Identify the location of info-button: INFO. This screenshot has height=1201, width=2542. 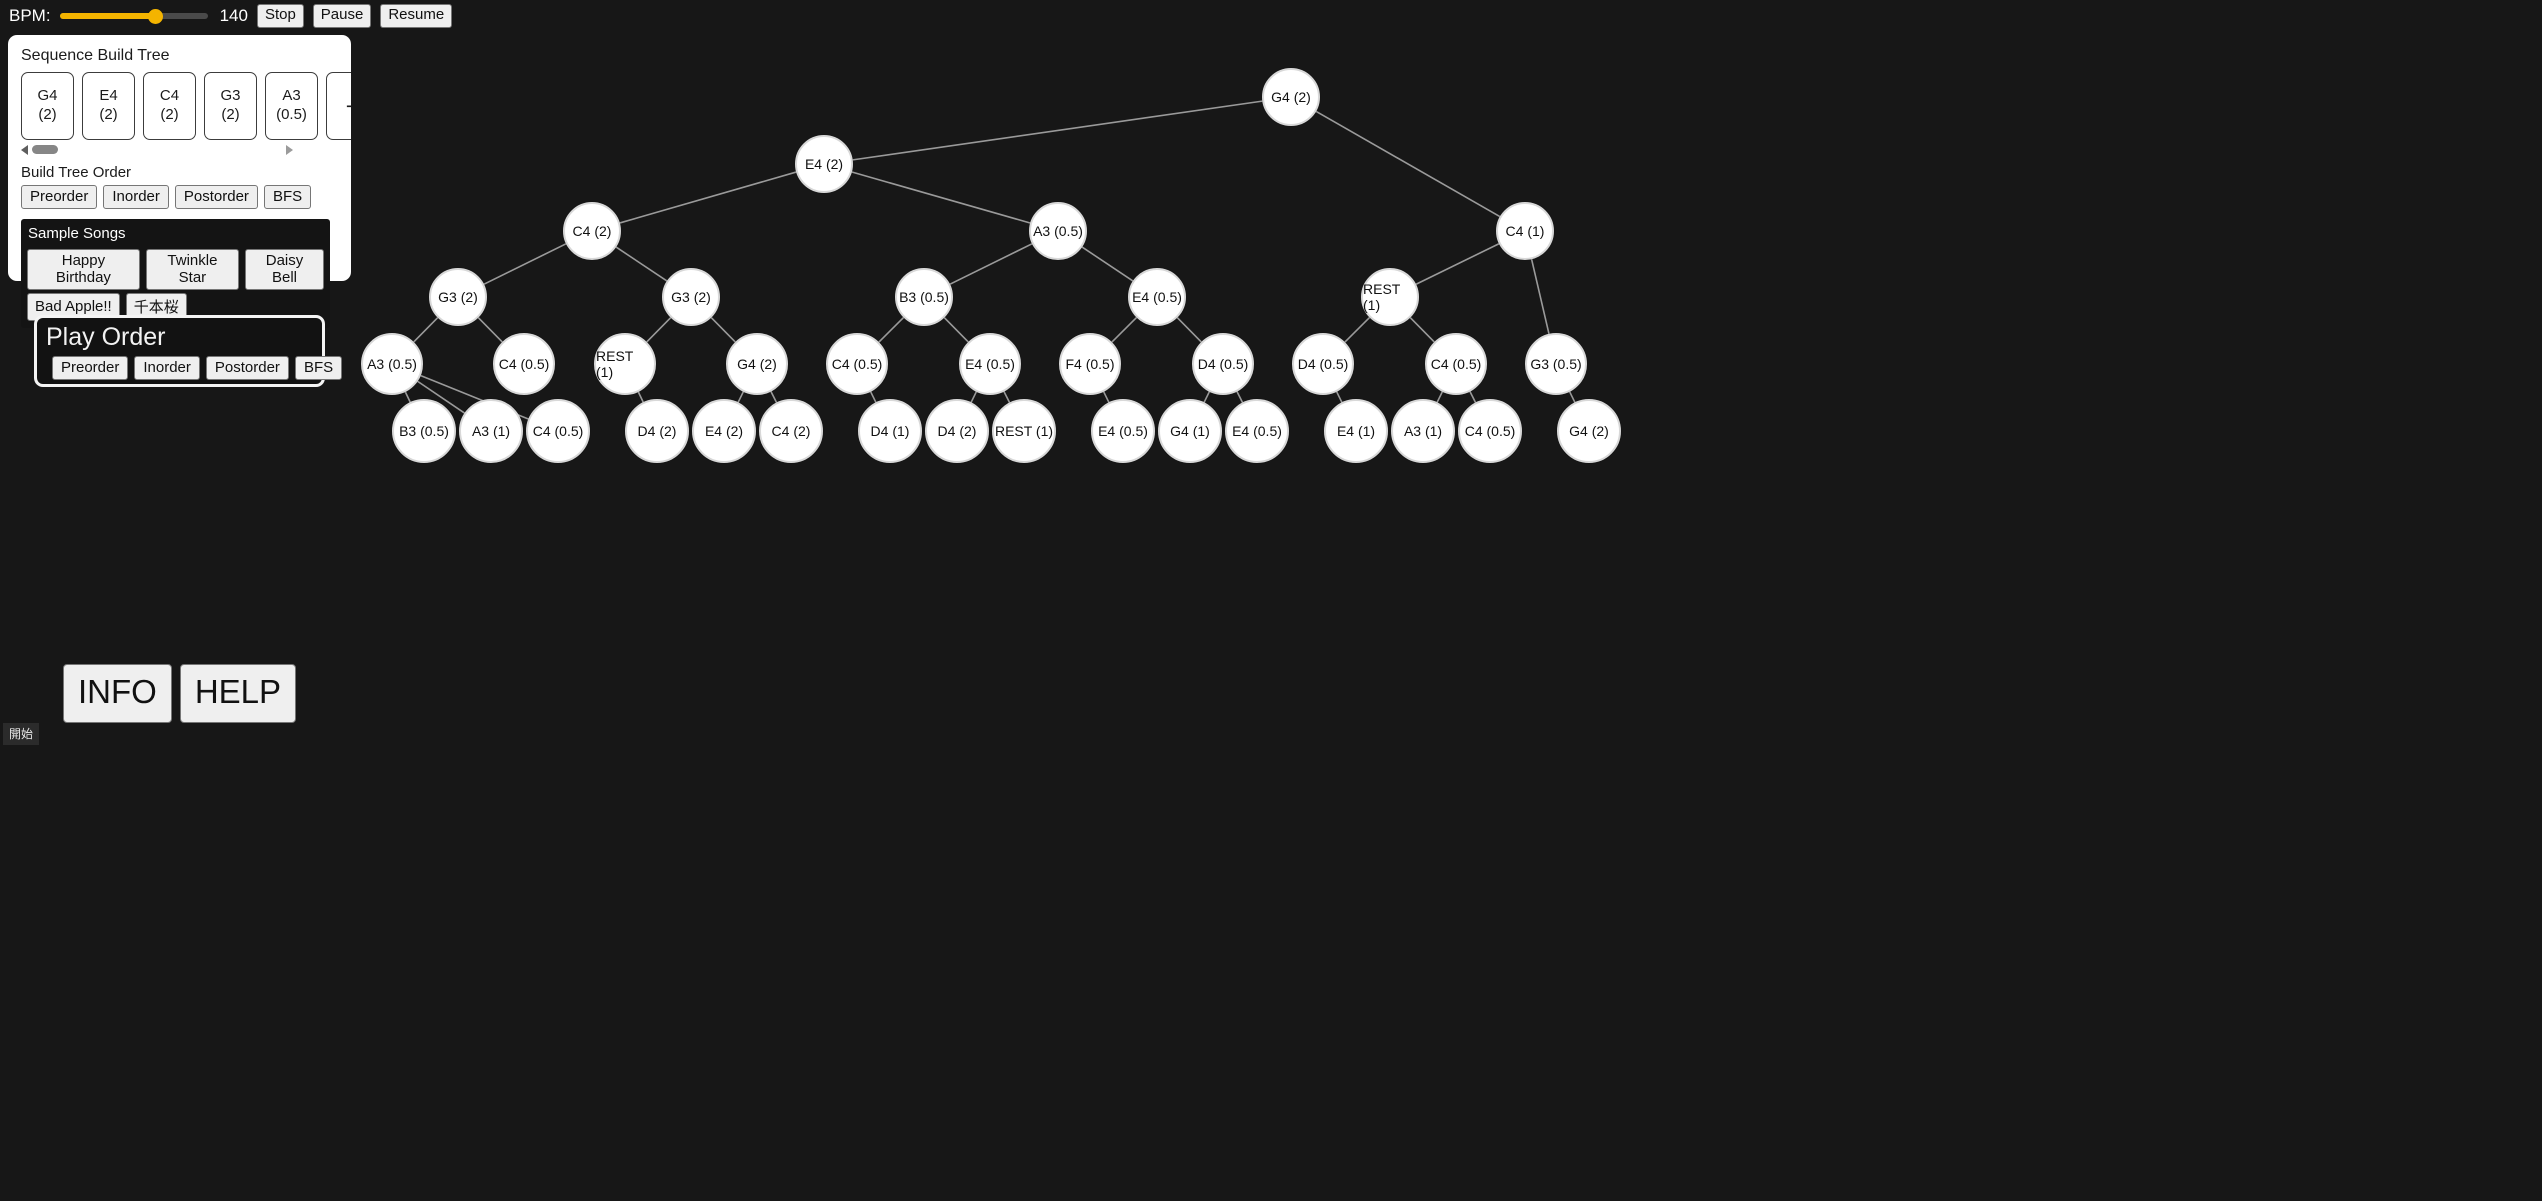
(117, 693).